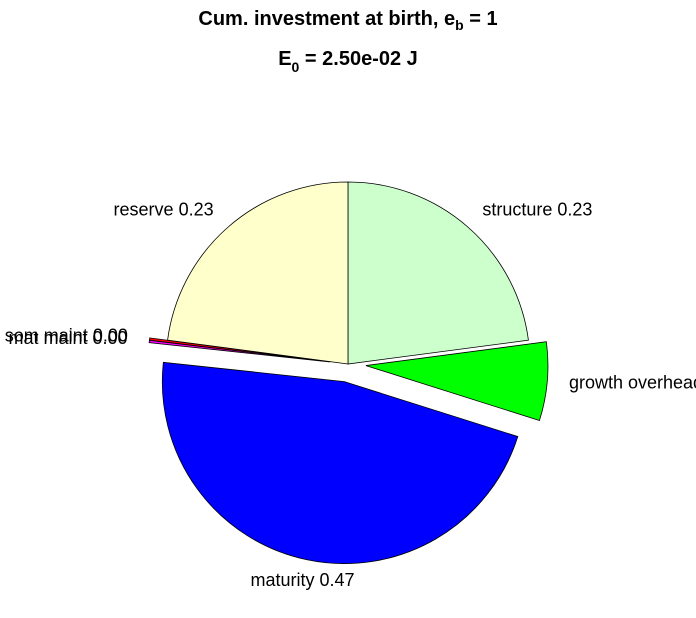 This screenshot has width=696, height=618. What do you see at coordinates (326, 19) in the screenshot?
I see `title-part: Cum. investment at birth, e` at bounding box center [326, 19].